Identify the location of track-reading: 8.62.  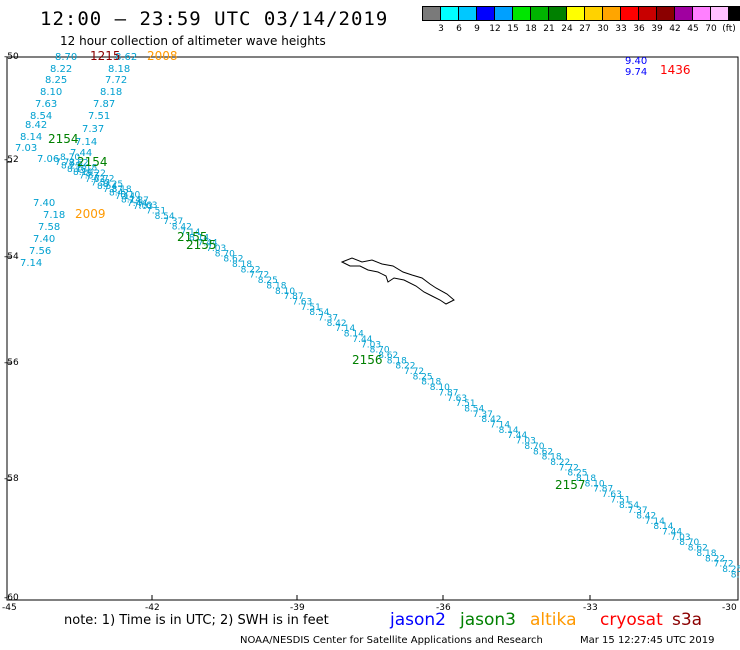
(79, 163).